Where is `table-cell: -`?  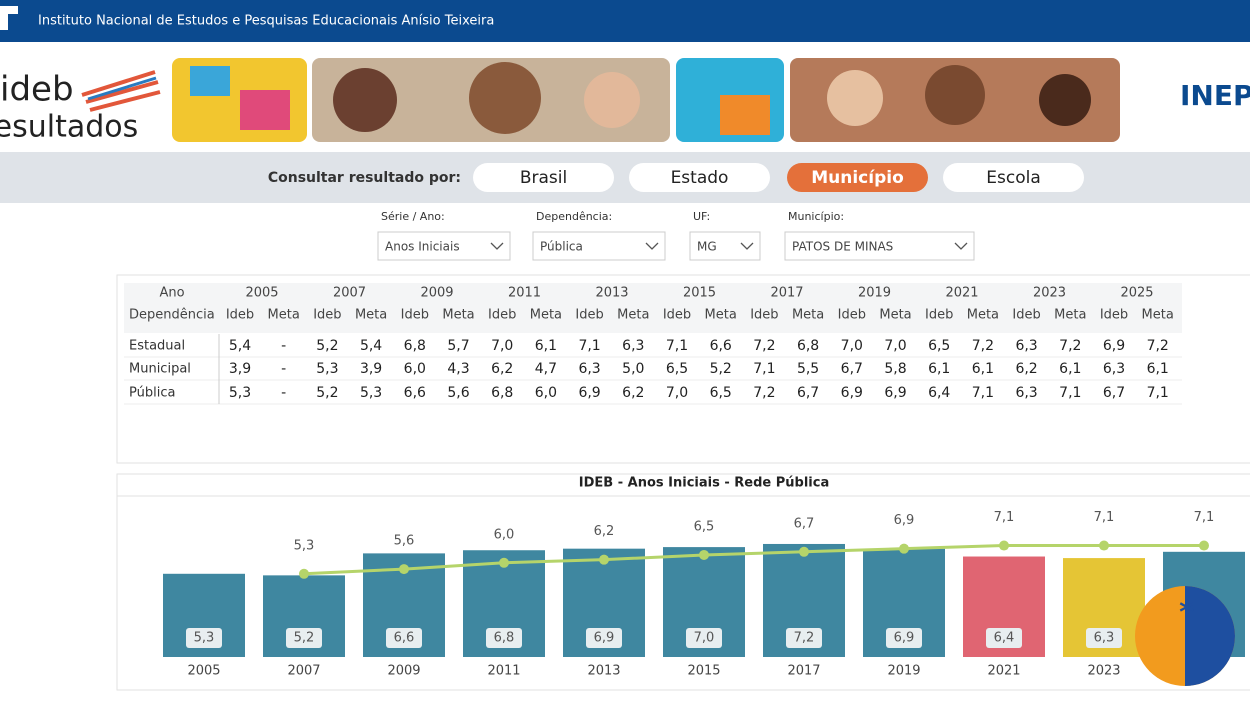
table-cell: - is located at coordinates (283, 393).